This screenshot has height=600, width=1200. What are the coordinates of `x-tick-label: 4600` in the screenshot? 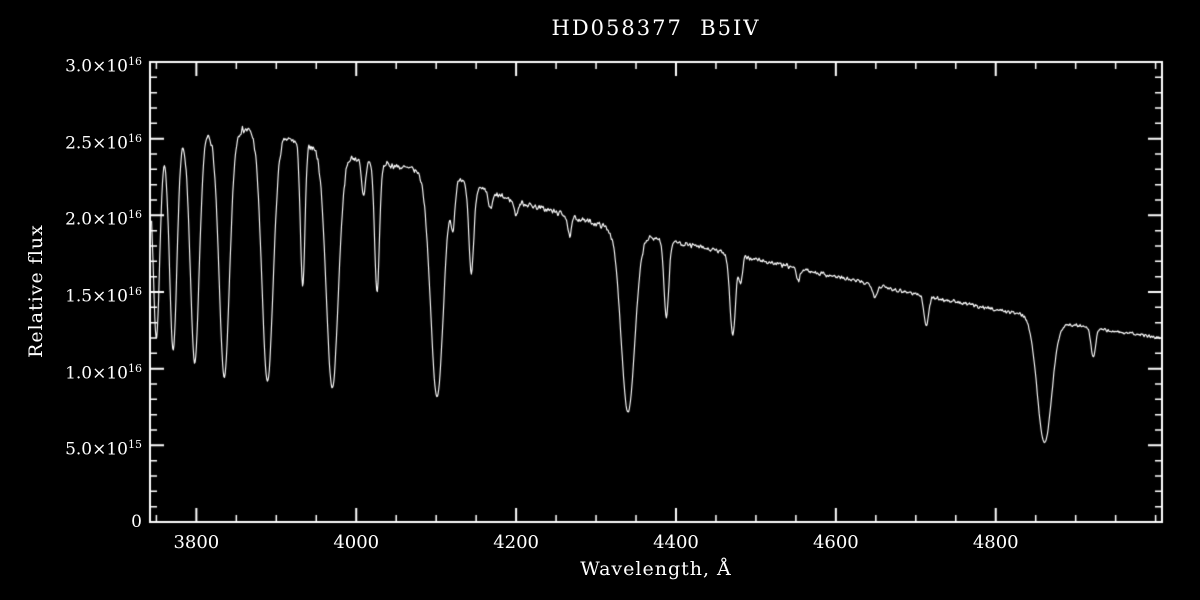 It's located at (835, 542).